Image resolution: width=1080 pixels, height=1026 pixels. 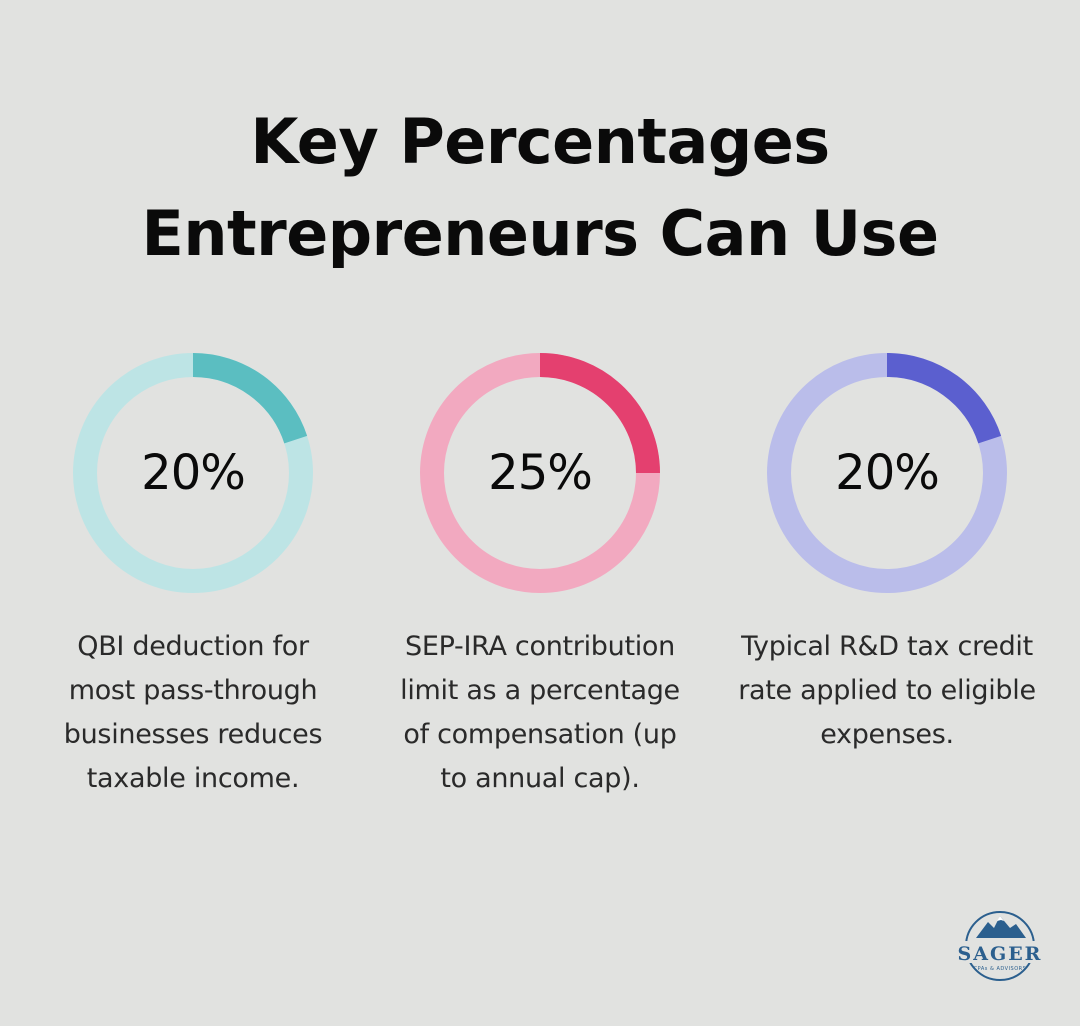 I want to click on mountain-icon, so click(x=1001, y=927).